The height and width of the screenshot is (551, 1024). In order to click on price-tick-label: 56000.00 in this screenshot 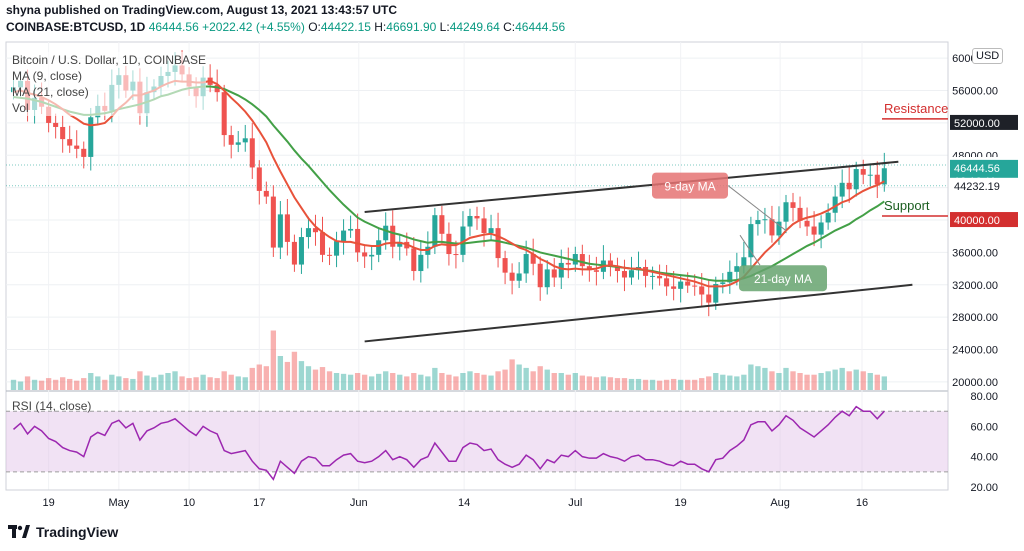, I will do `click(975, 92)`.